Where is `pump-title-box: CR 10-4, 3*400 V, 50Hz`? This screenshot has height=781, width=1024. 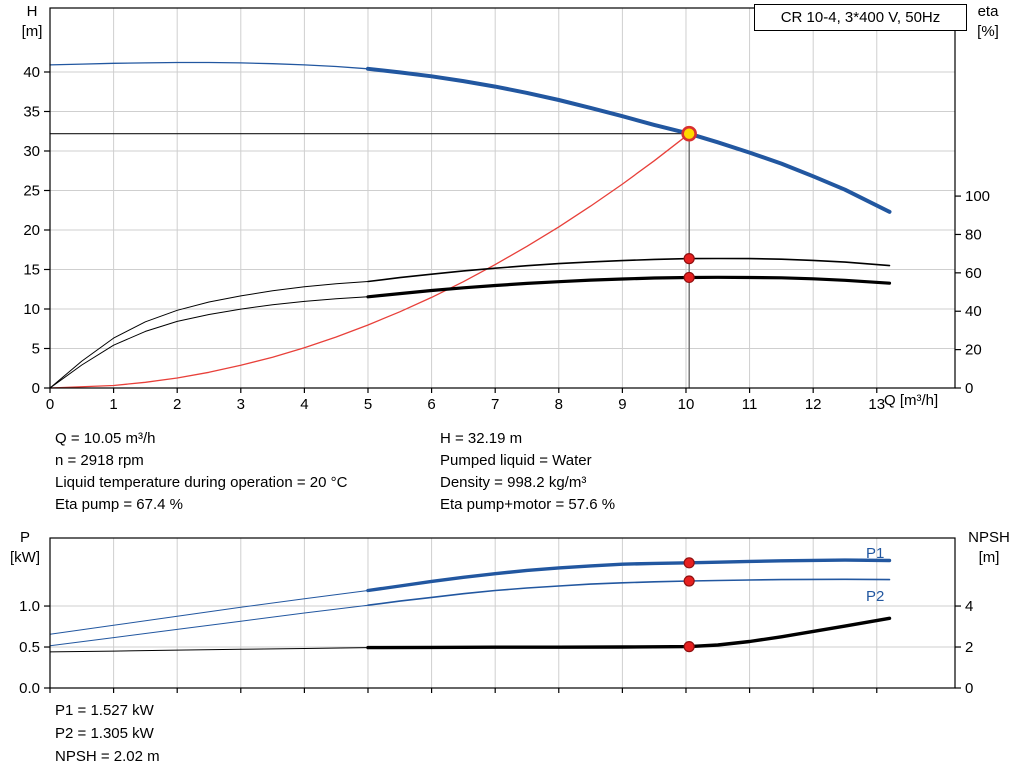 pump-title-box: CR 10-4, 3*400 V, 50Hz is located at coordinates (860, 17).